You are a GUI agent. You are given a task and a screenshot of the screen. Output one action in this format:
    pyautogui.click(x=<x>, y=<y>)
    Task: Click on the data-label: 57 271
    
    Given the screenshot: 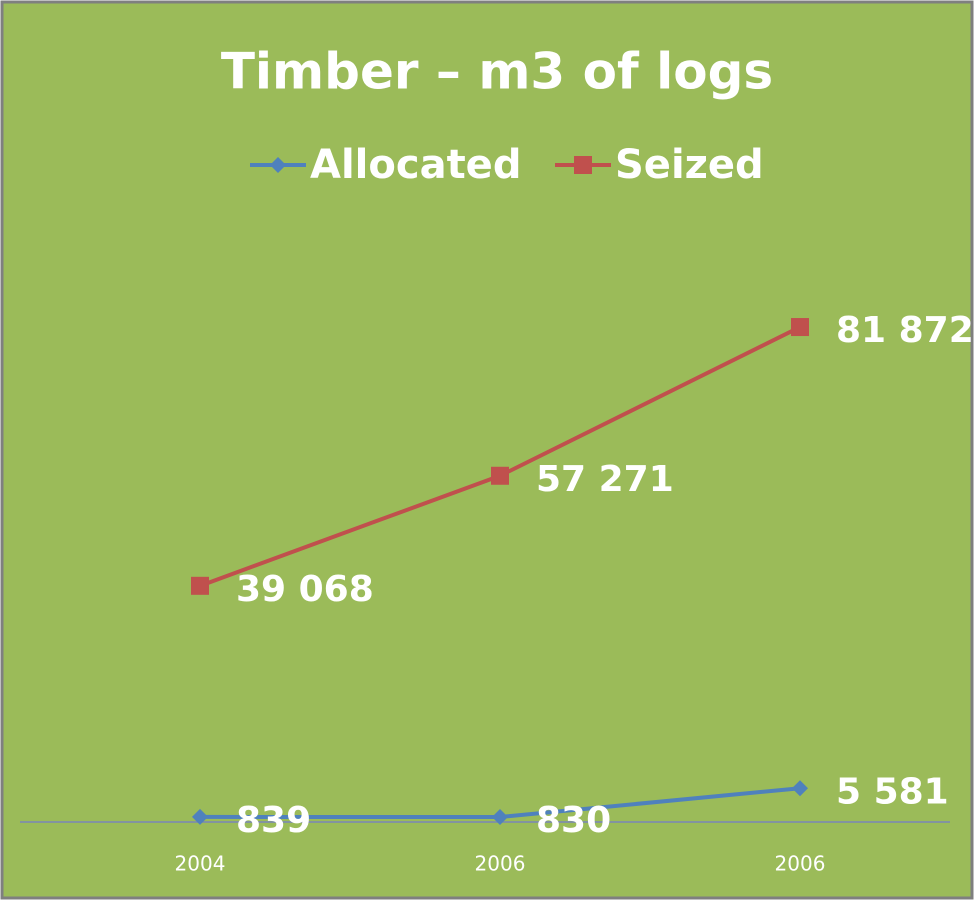 What is the action you would take?
    pyautogui.click(x=605, y=479)
    